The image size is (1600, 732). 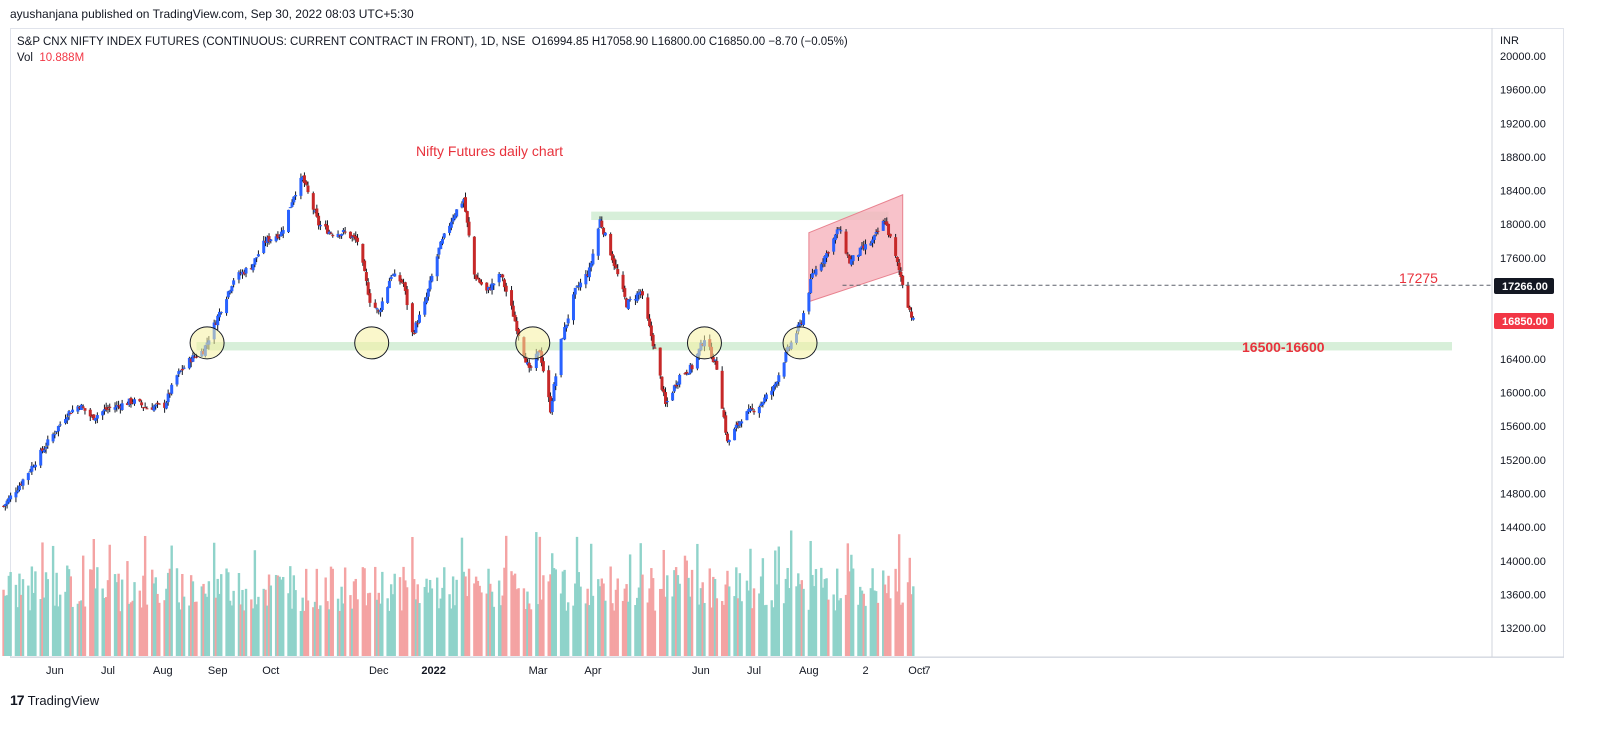 What do you see at coordinates (1525, 322) in the screenshot?
I see `last-price-label: 16850.00` at bounding box center [1525, 322].